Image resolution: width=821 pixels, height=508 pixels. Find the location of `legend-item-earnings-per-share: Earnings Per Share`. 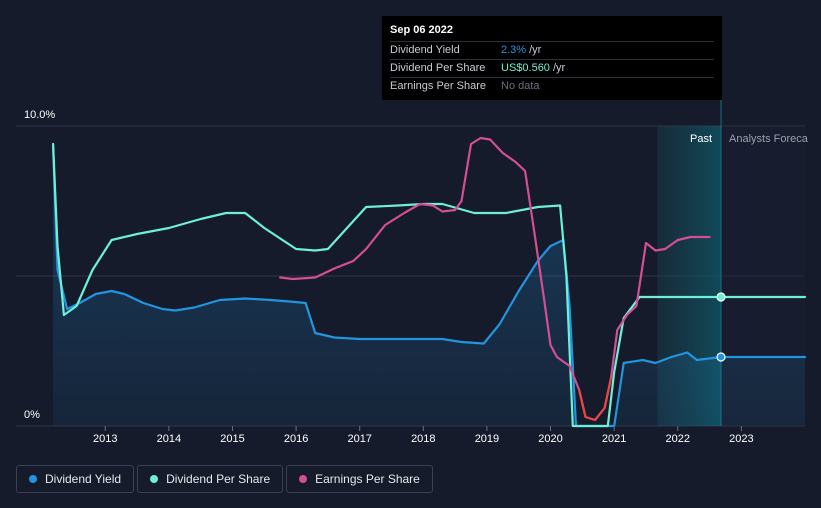

legend-item-earnings-per-share: Earnings Per Share is located at coordinates (359, 479).